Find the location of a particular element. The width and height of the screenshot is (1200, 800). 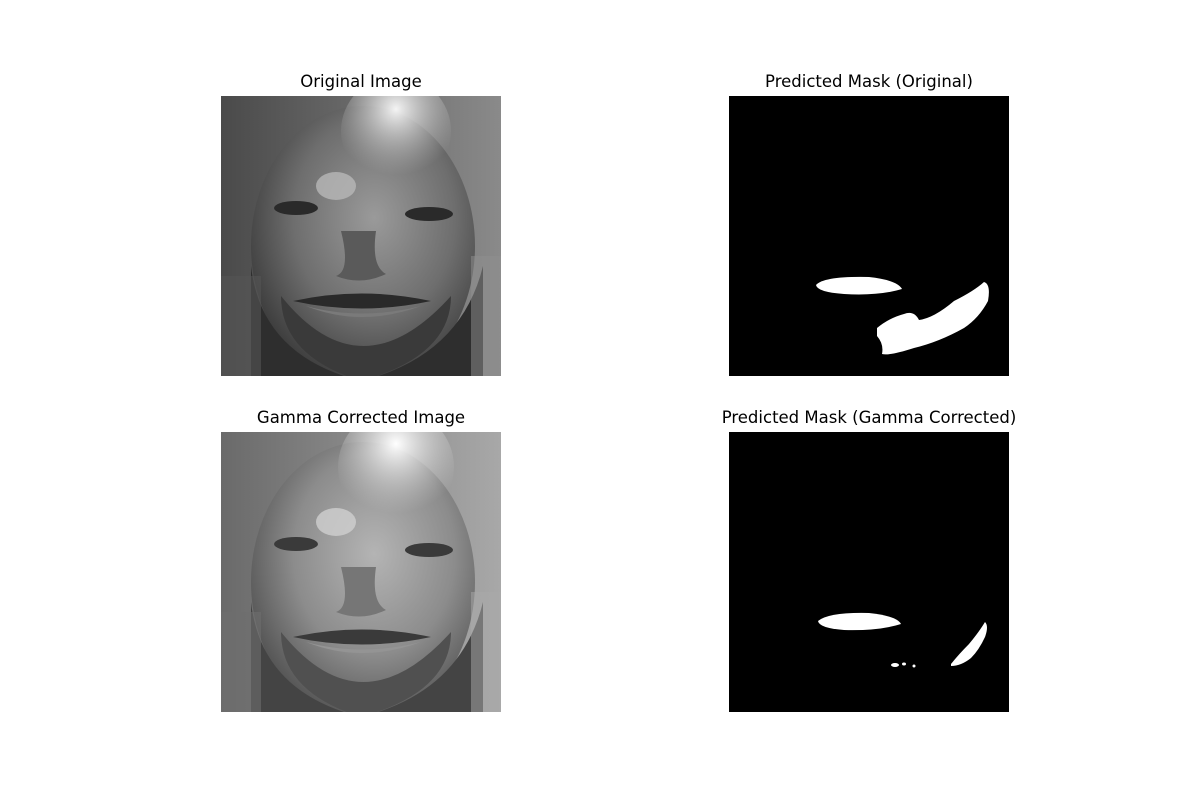

panel-title-original-image: Original Image is located at coordinates (361, 81).